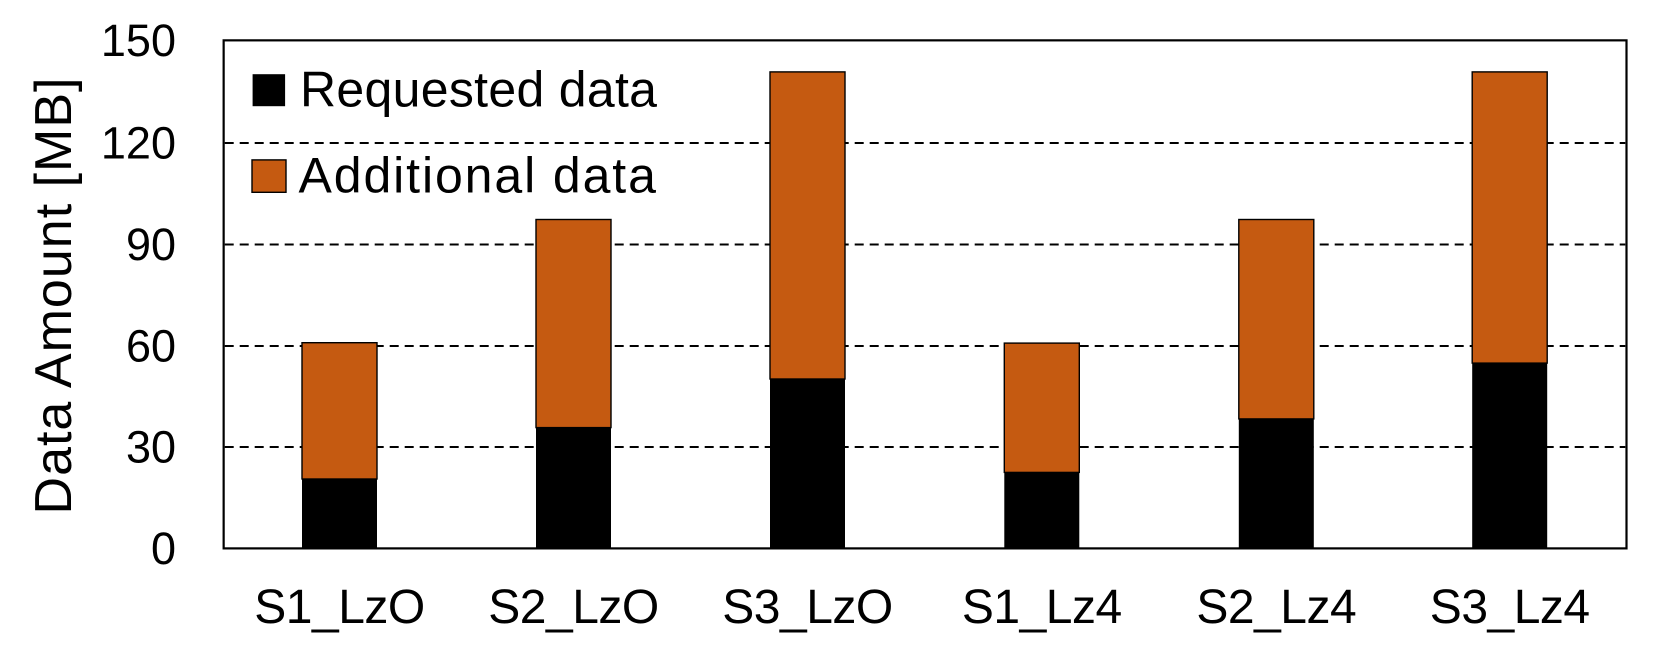 This screenshot has height=652, width=1678. Describe the element at coordinates (151, 244) in the screenshot. I see `svg-text: 90` at that location.